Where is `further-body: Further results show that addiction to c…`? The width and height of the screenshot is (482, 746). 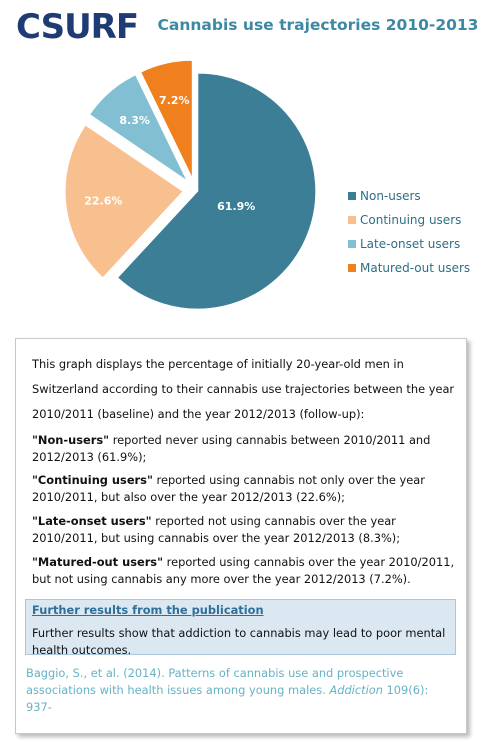
further-body: Further results show that addiction to c… is located at coordinates (239, 641).